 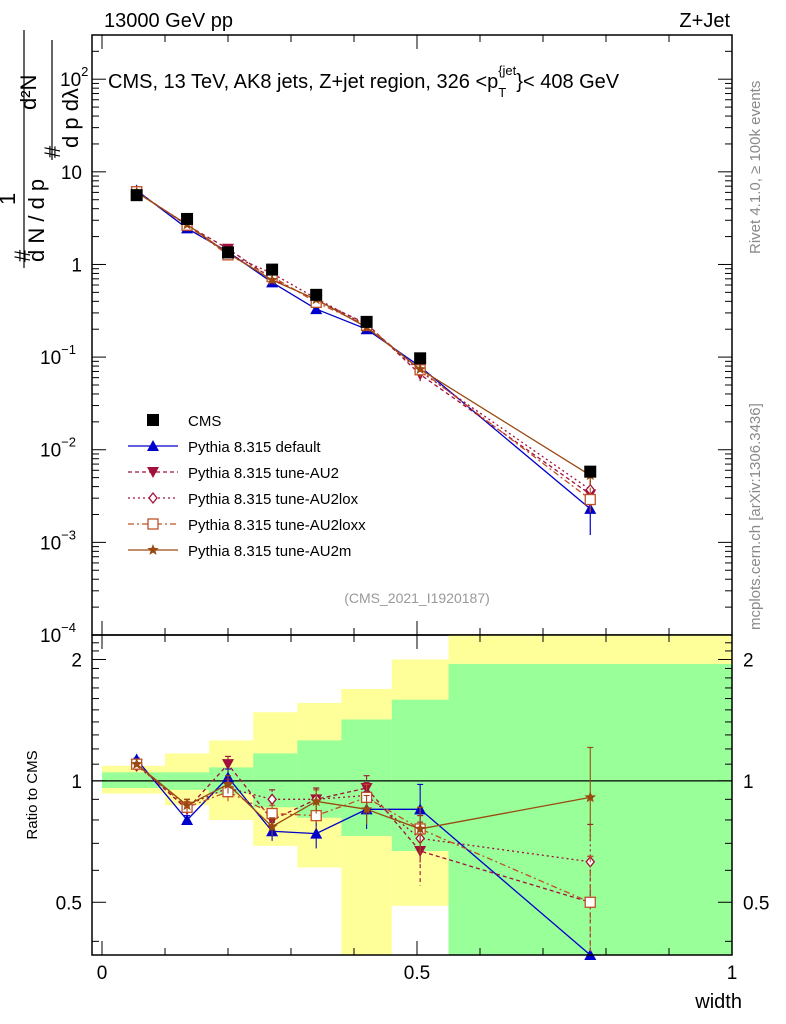 What do you see at coordinates (68, 349) in the screenshot?
I see `tick-exponent: −1` at bounding box center [68, 349].